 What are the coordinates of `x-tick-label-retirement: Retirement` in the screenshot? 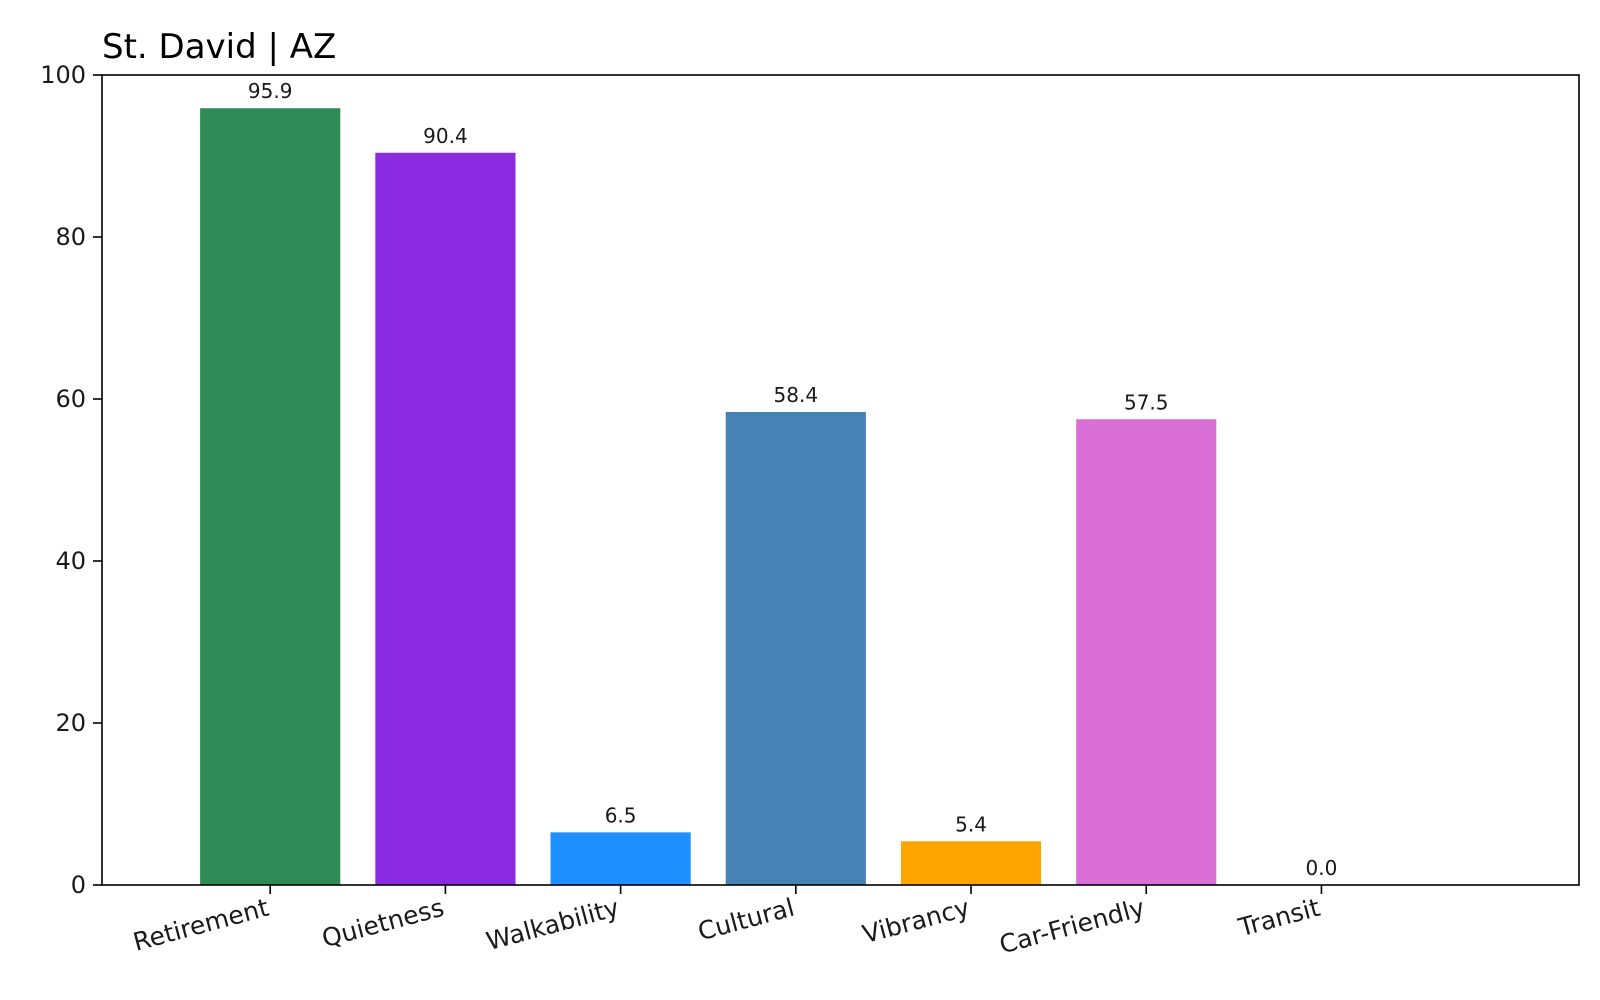 It's located at (201, 925).